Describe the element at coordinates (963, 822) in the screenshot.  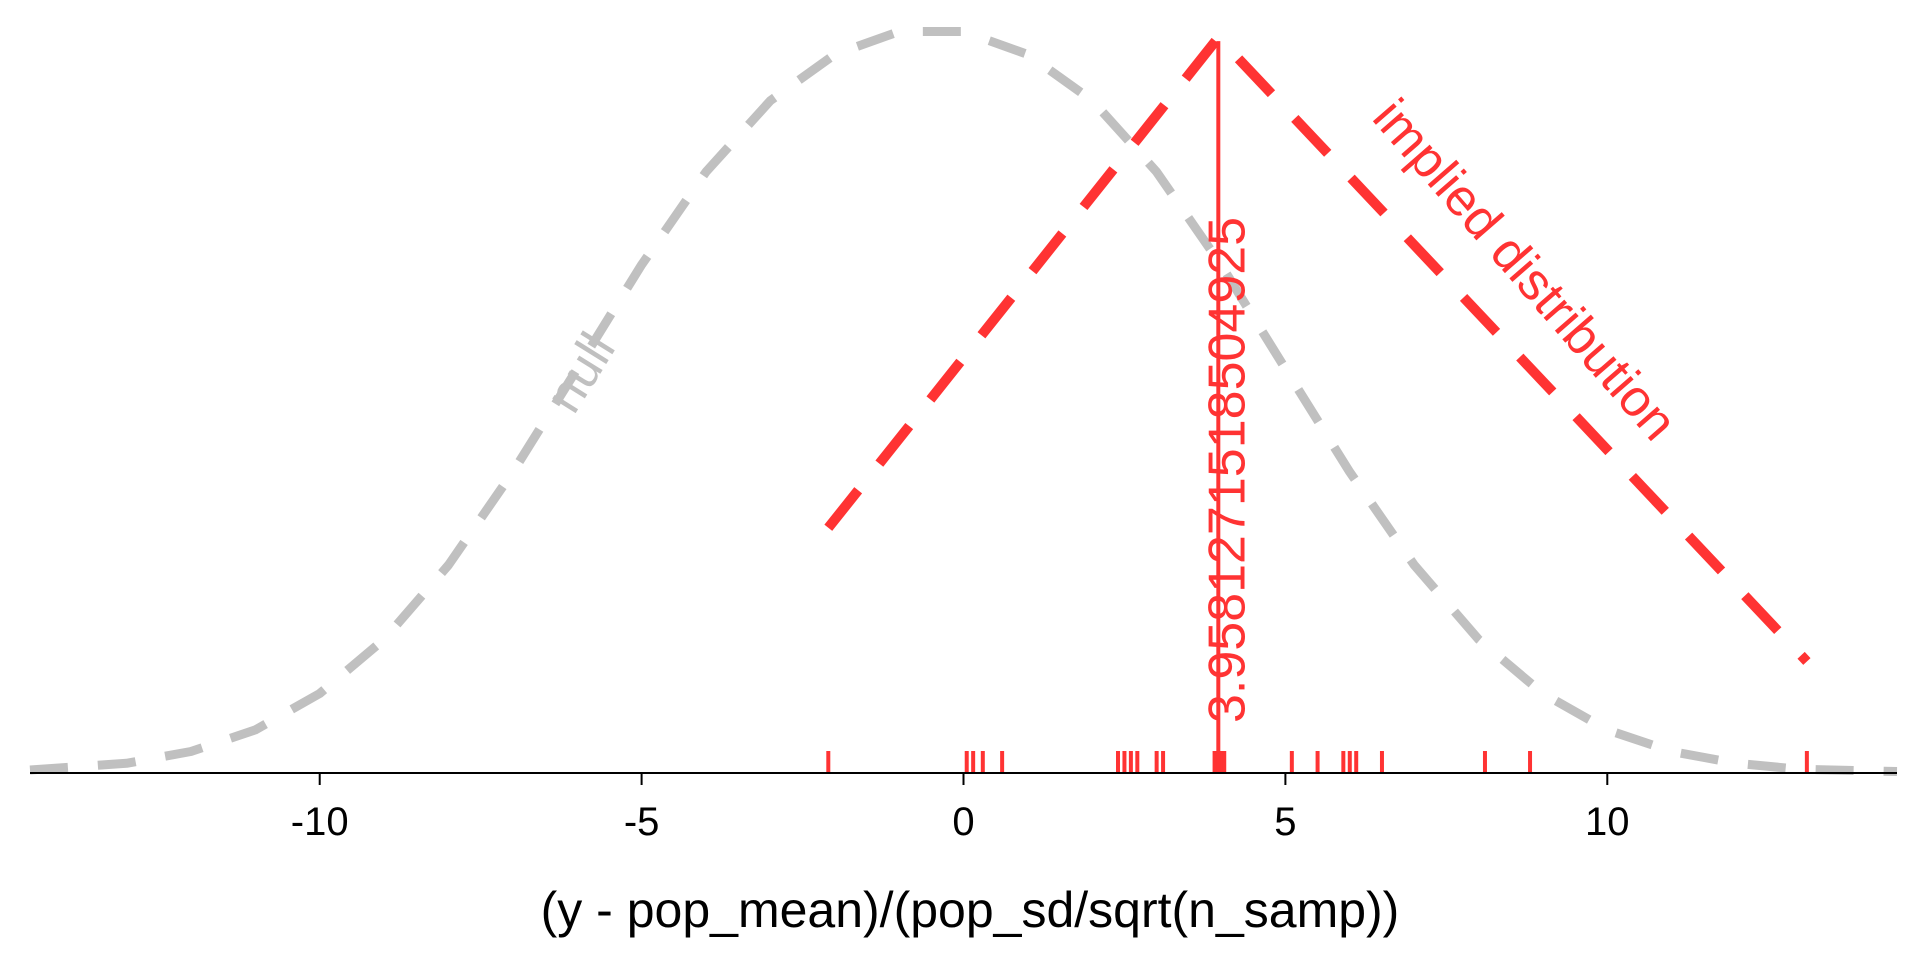
I see `x-tick-label: 0` at that location.